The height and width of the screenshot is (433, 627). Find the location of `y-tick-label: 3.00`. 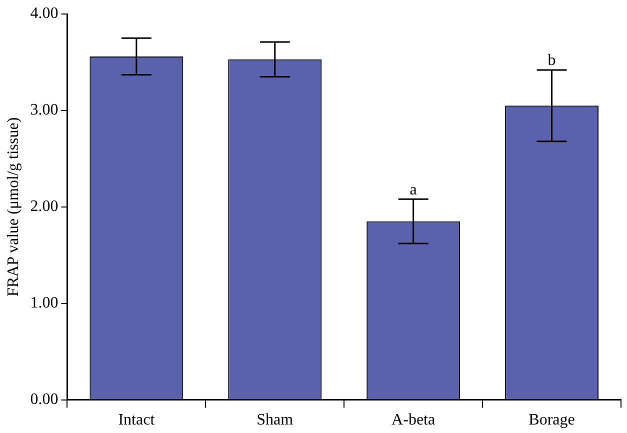

y-tick-label: 3.00 is located at coordinates (44, 110).